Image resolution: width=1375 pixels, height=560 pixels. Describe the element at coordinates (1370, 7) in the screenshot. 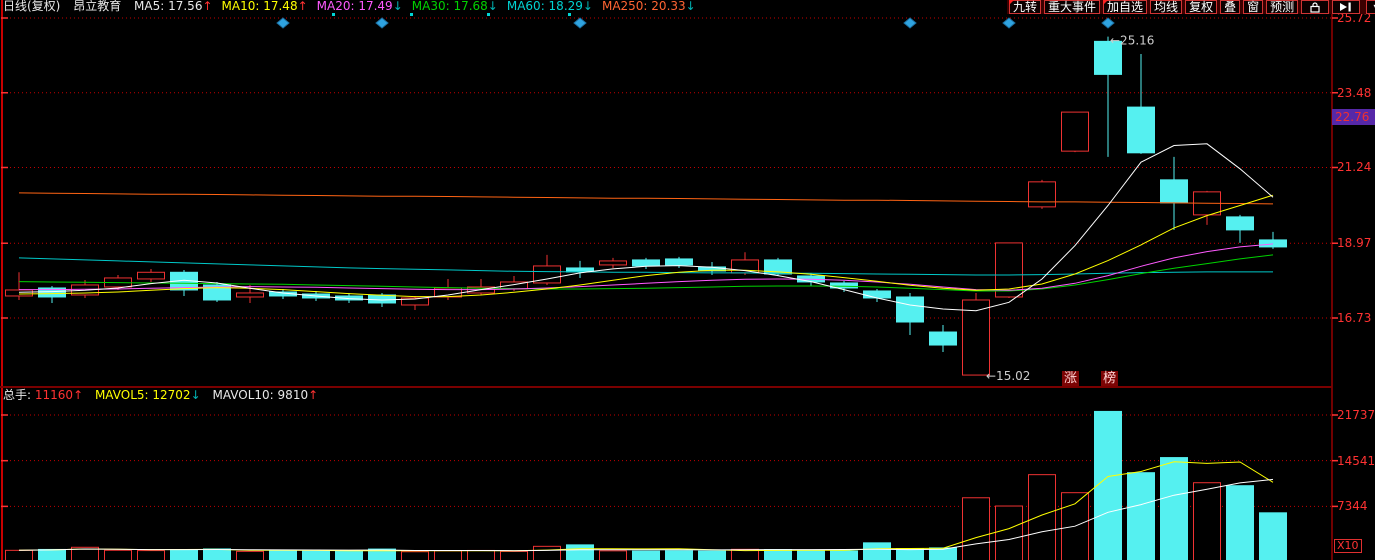

I see `dropdown-caret-button: ▼` at that location.